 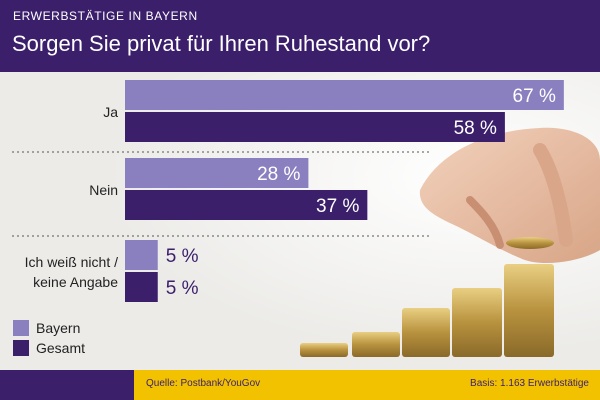 I want to click on data-label: 58 %, so click(x=475, y=128).